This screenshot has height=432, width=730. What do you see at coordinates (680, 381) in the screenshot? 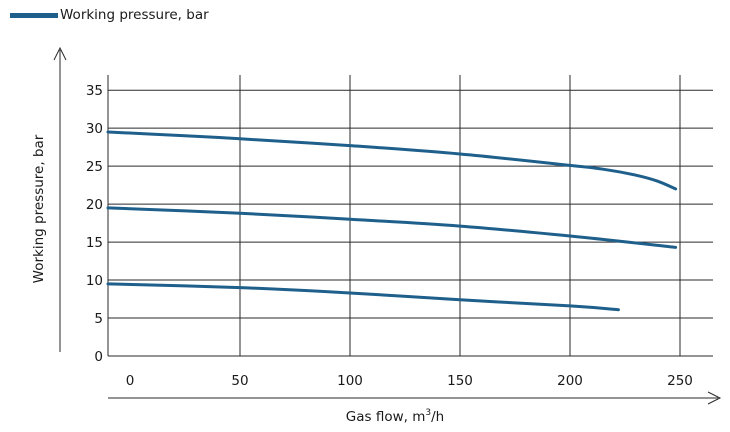
I see `x-tick-label: 250` at bounding box center [680, 381].